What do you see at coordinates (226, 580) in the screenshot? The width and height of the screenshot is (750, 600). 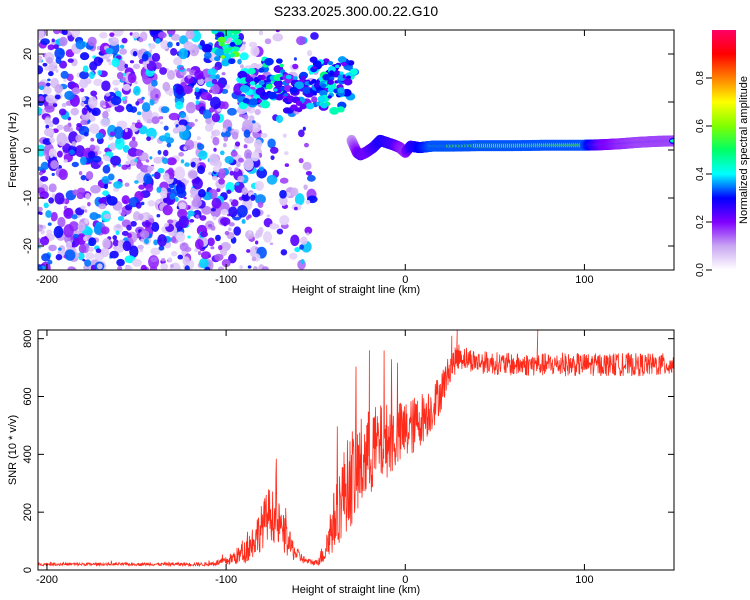 I see `x-tick-label: -100` at bounding box center [226, 580].